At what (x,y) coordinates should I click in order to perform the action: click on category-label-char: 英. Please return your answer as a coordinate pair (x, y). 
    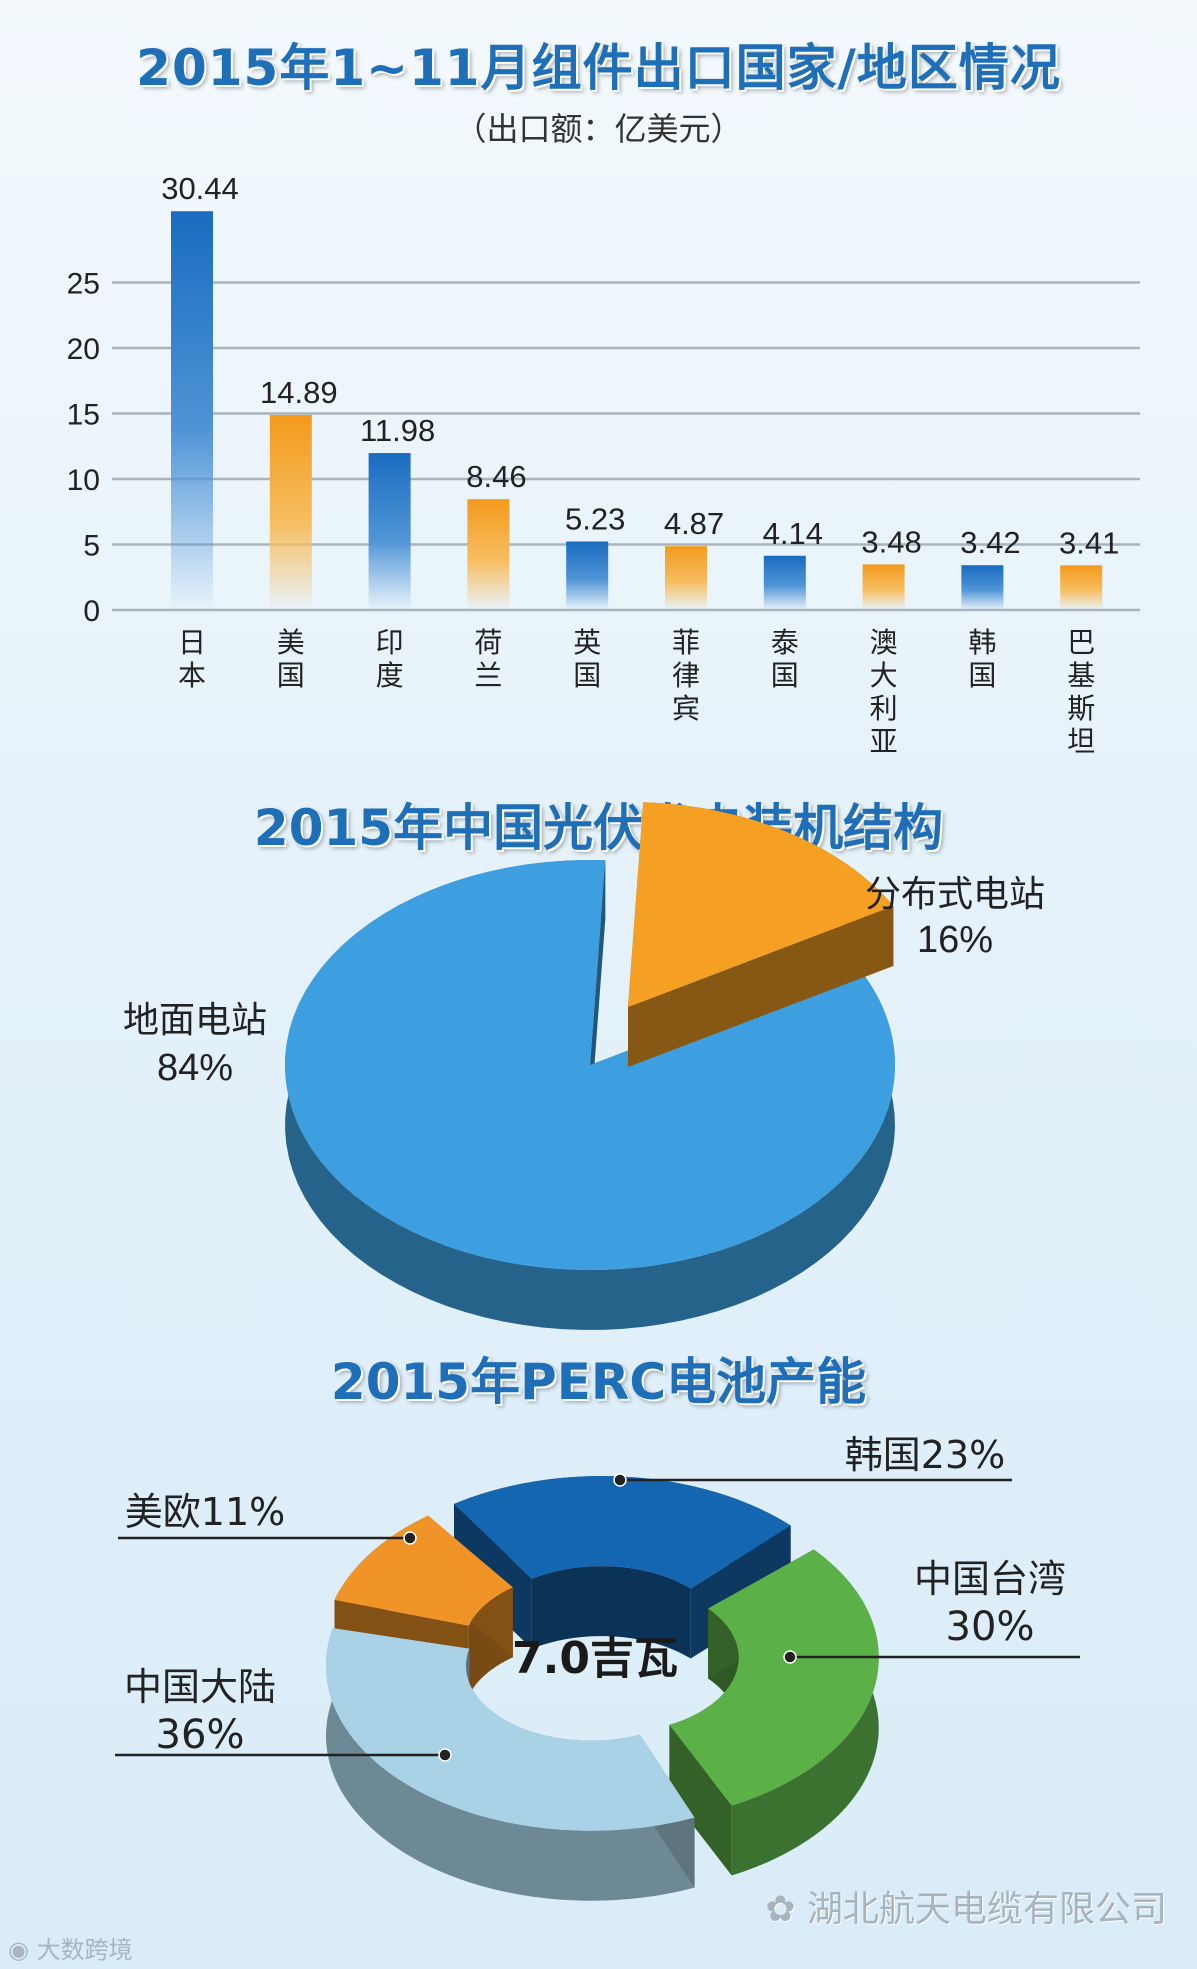
    Looking at the image, I should click on (587, 642).